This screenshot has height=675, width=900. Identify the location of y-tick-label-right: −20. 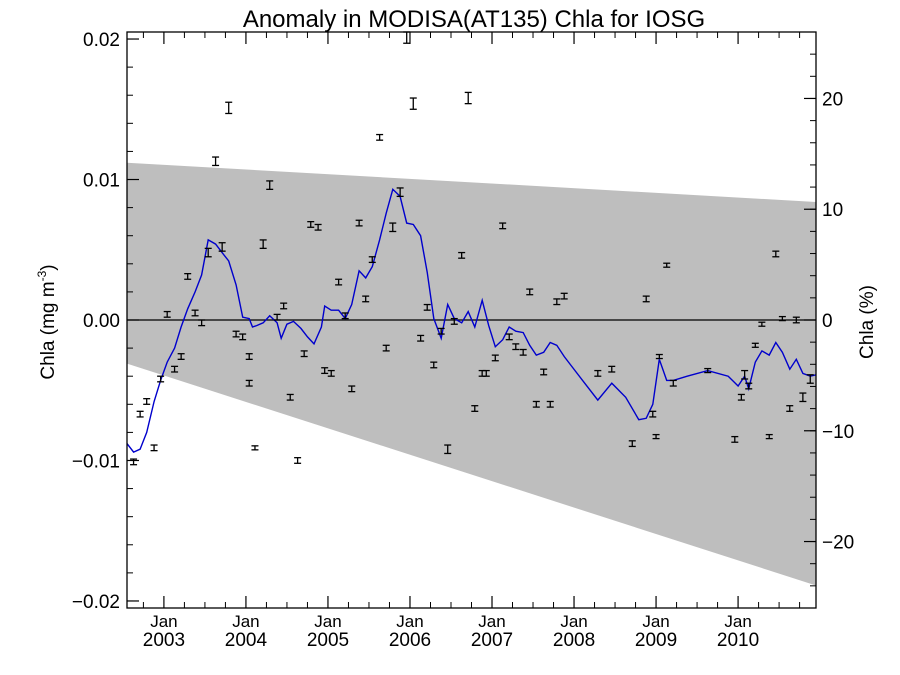
(838, 543).